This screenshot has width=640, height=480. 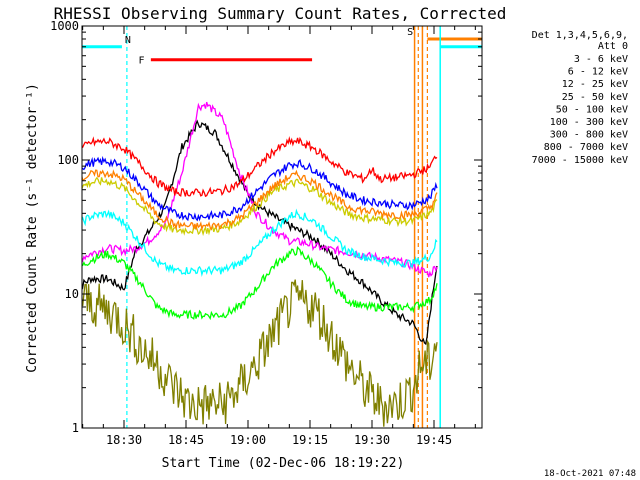 What do you see at coordinates (72, 294) in the screenshot?
I see `y-tick-label: 10` at bounding box center [72, 294].